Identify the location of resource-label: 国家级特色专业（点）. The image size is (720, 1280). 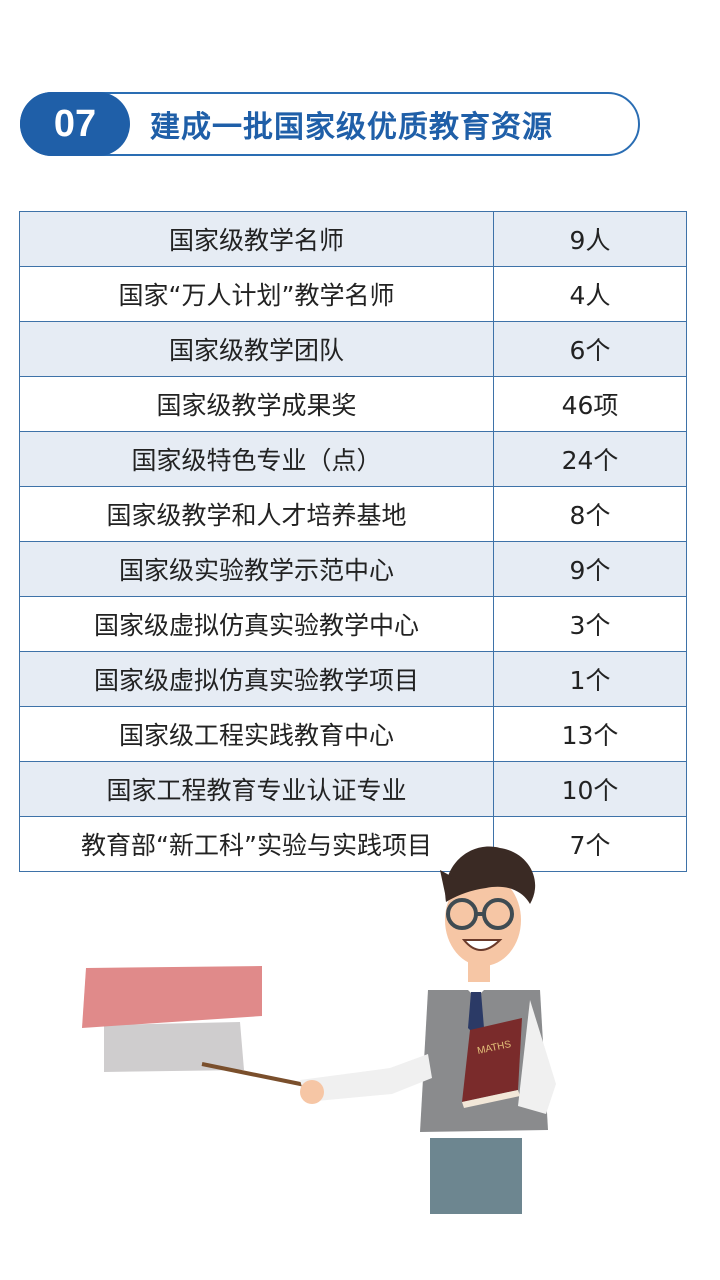
(256, 459).